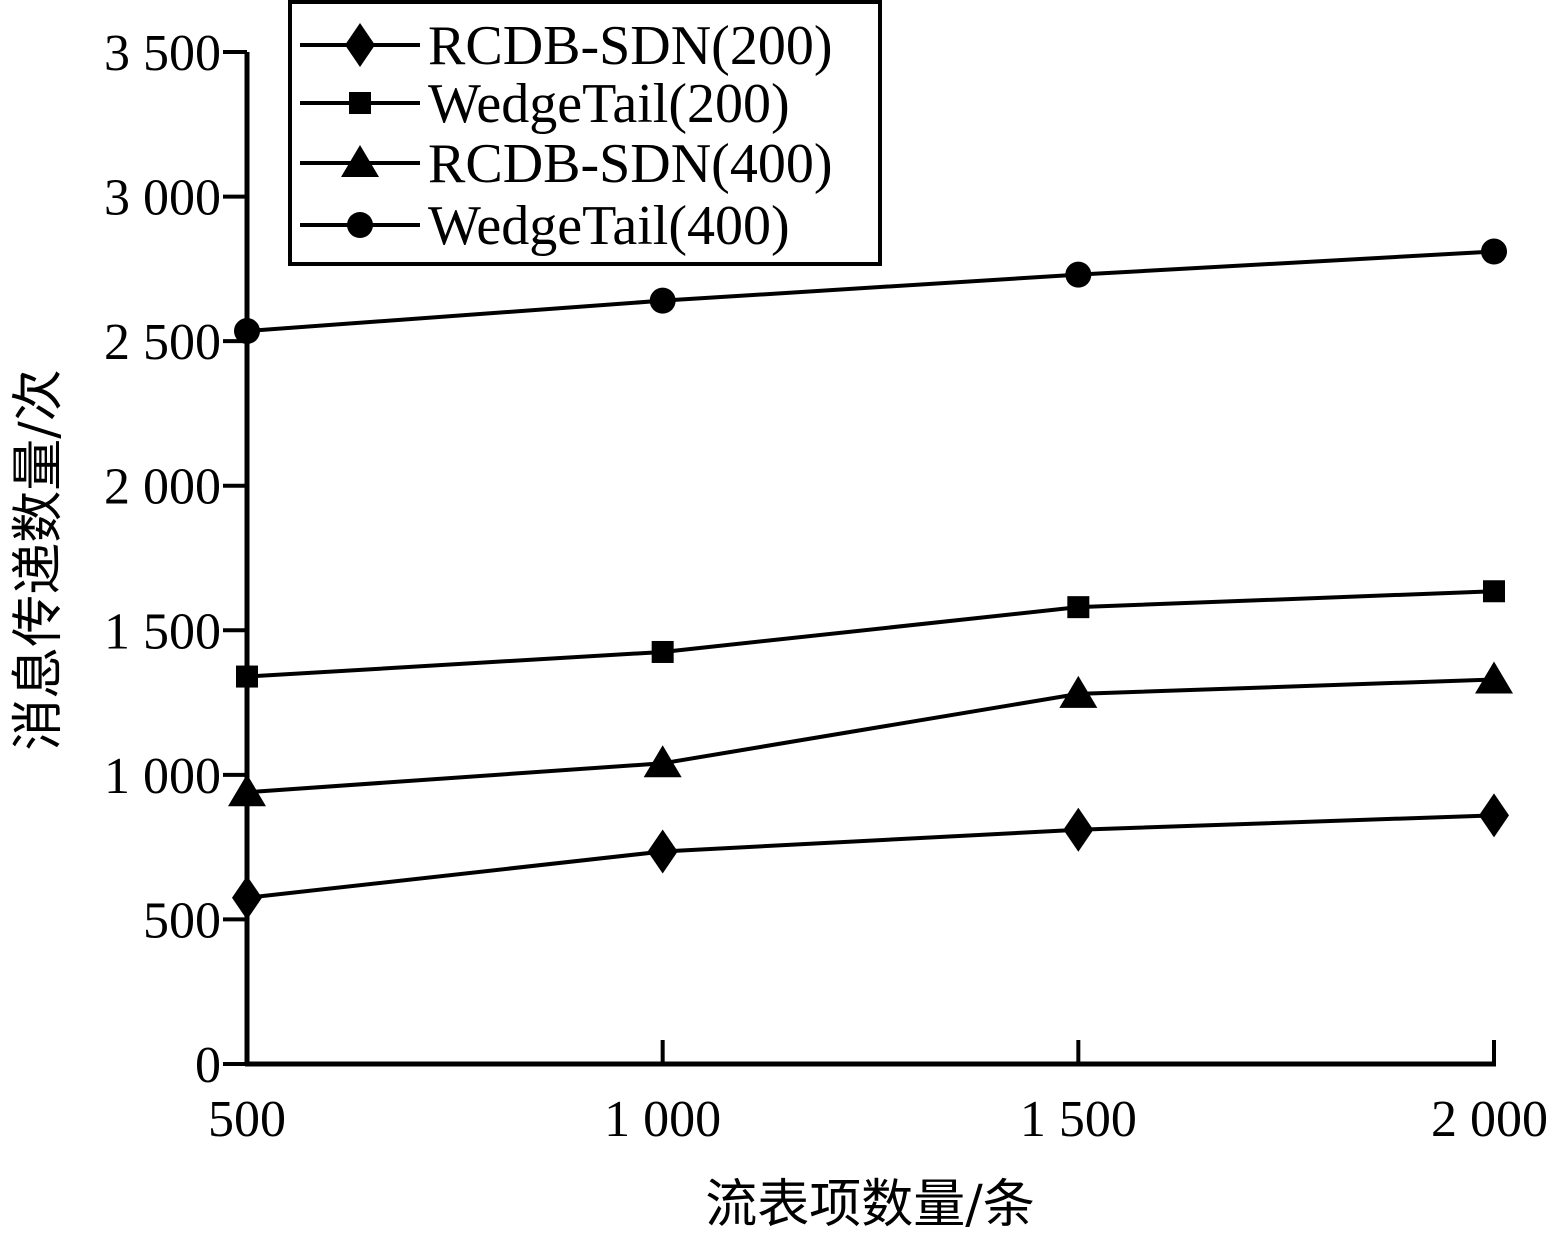 Image resolution: width=1551 pixels, height=1238 pixels. Describe the element at coordinates (630, 46) in the screenshot. I see `legend-label: RCDB-SDN(200)` at that location.